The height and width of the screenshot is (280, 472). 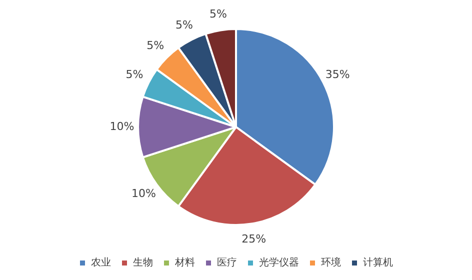 What do you see at coordinates (337, 75) in the screenshot?
I see `data-label: 35%` at bounding box center [337, 75].